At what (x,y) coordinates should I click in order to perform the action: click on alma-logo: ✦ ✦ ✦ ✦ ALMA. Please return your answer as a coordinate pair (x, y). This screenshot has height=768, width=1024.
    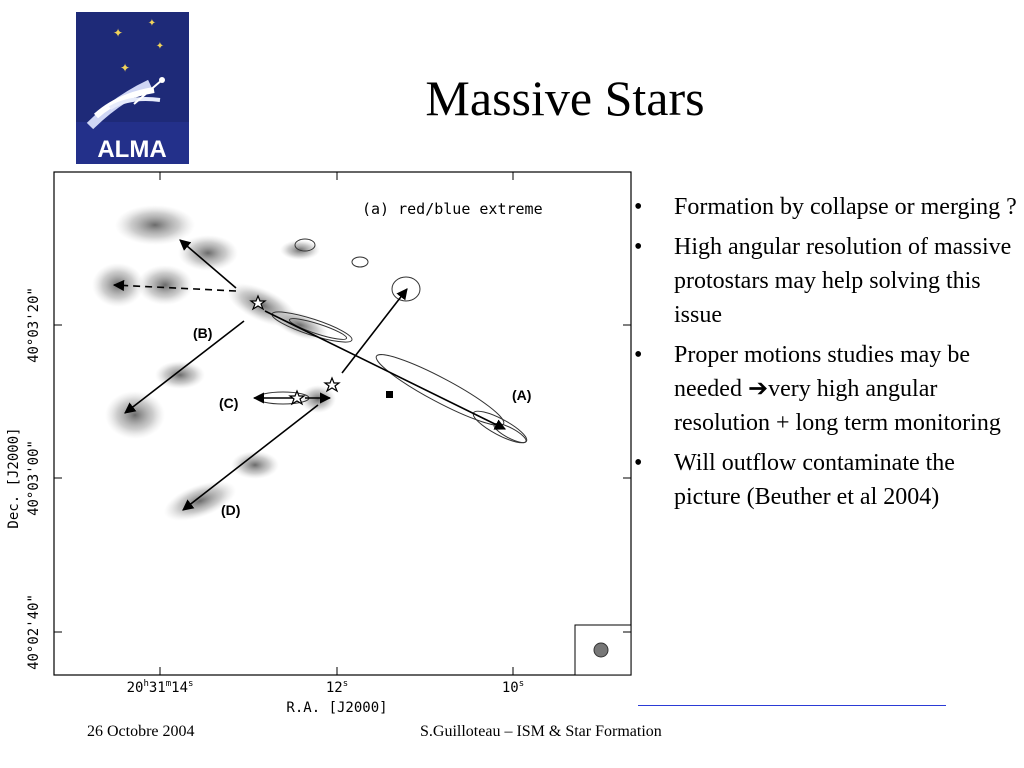
    Looking at the image, I should click on (132, 88).